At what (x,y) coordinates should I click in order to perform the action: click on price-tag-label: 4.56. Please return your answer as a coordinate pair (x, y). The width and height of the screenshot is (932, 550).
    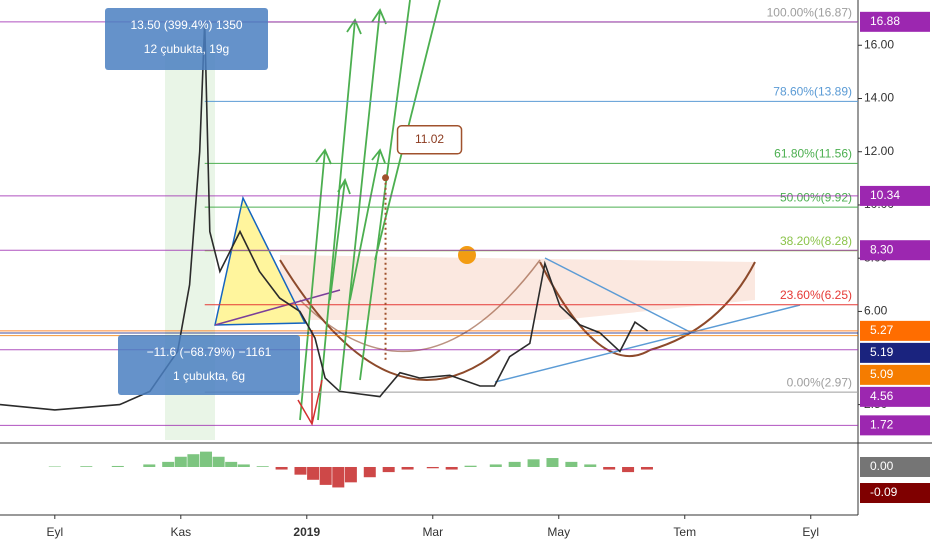
    Looking at the image, I should click on (882, 396).